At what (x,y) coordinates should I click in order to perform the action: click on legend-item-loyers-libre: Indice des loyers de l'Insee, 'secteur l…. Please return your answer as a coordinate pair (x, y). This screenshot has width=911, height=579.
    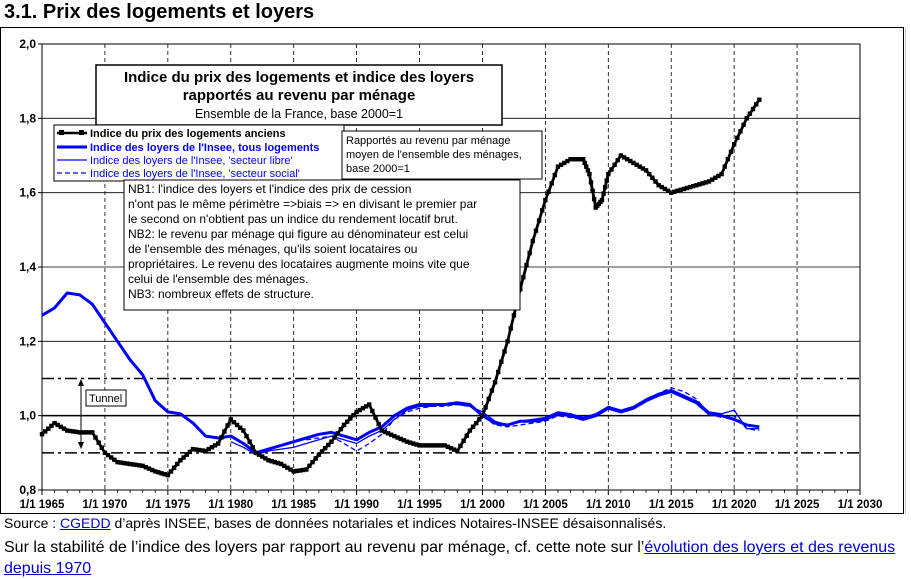
    Looking at the image, I should click on (175, 161).